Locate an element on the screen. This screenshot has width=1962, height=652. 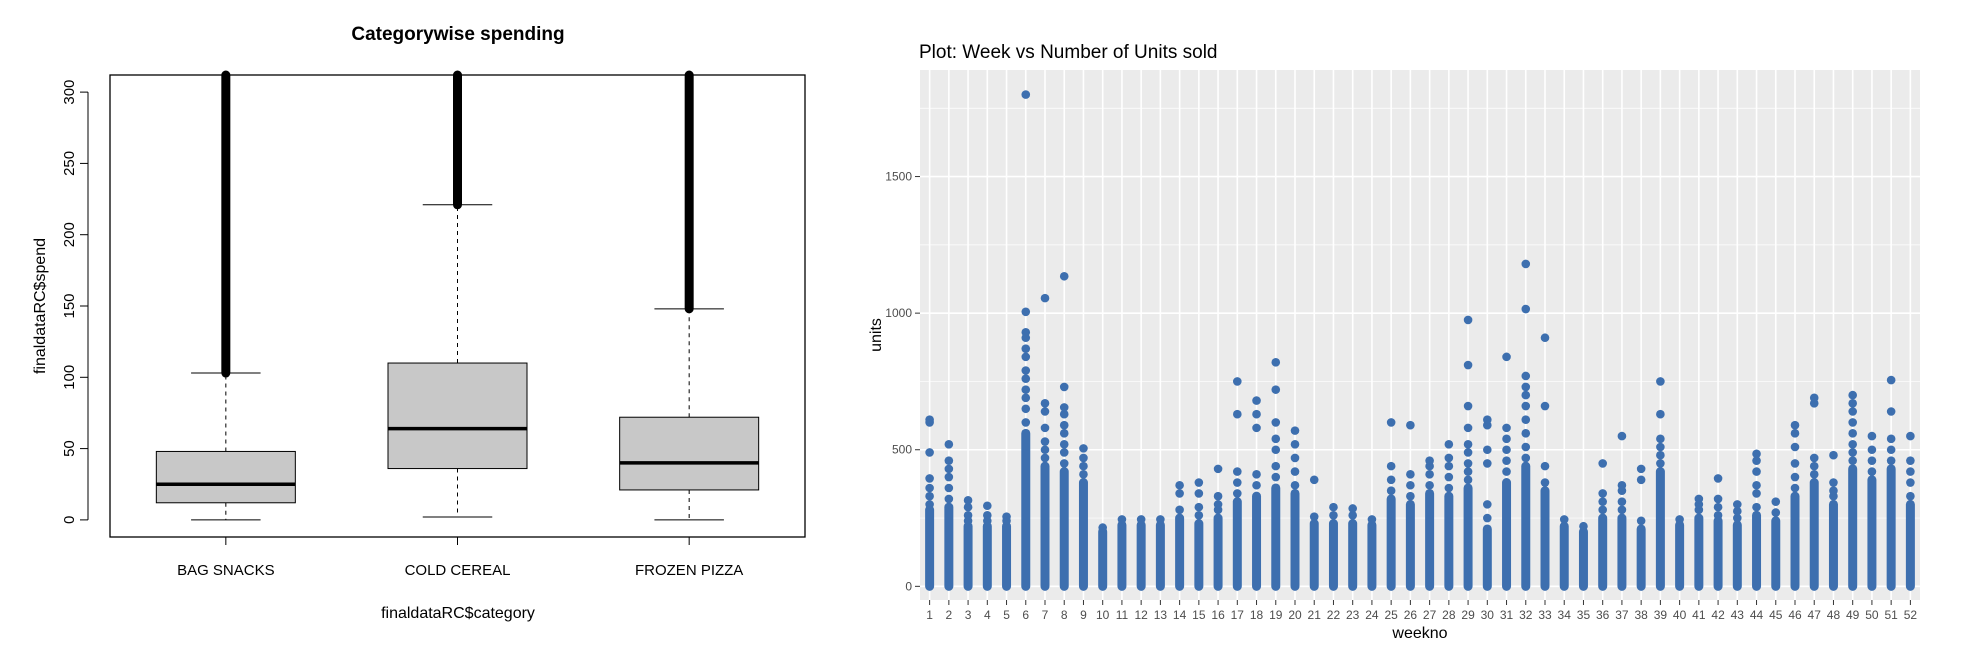
x-tick-label: 43 is located at coordinates (1738, 615).